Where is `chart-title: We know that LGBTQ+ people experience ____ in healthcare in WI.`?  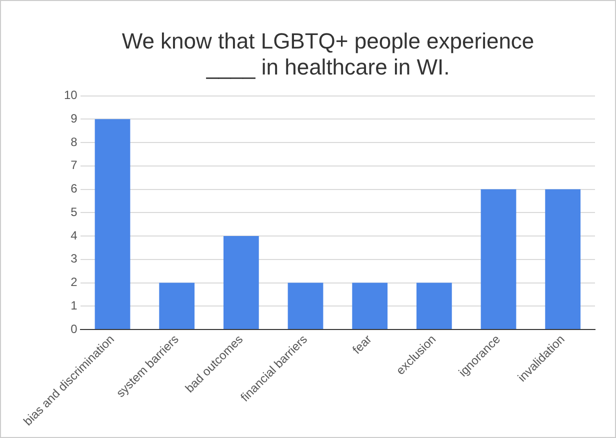
chart-title: We know that LGBTQ+ people experience ____ in healthcare in WI. is located at coordinates (328, 54).